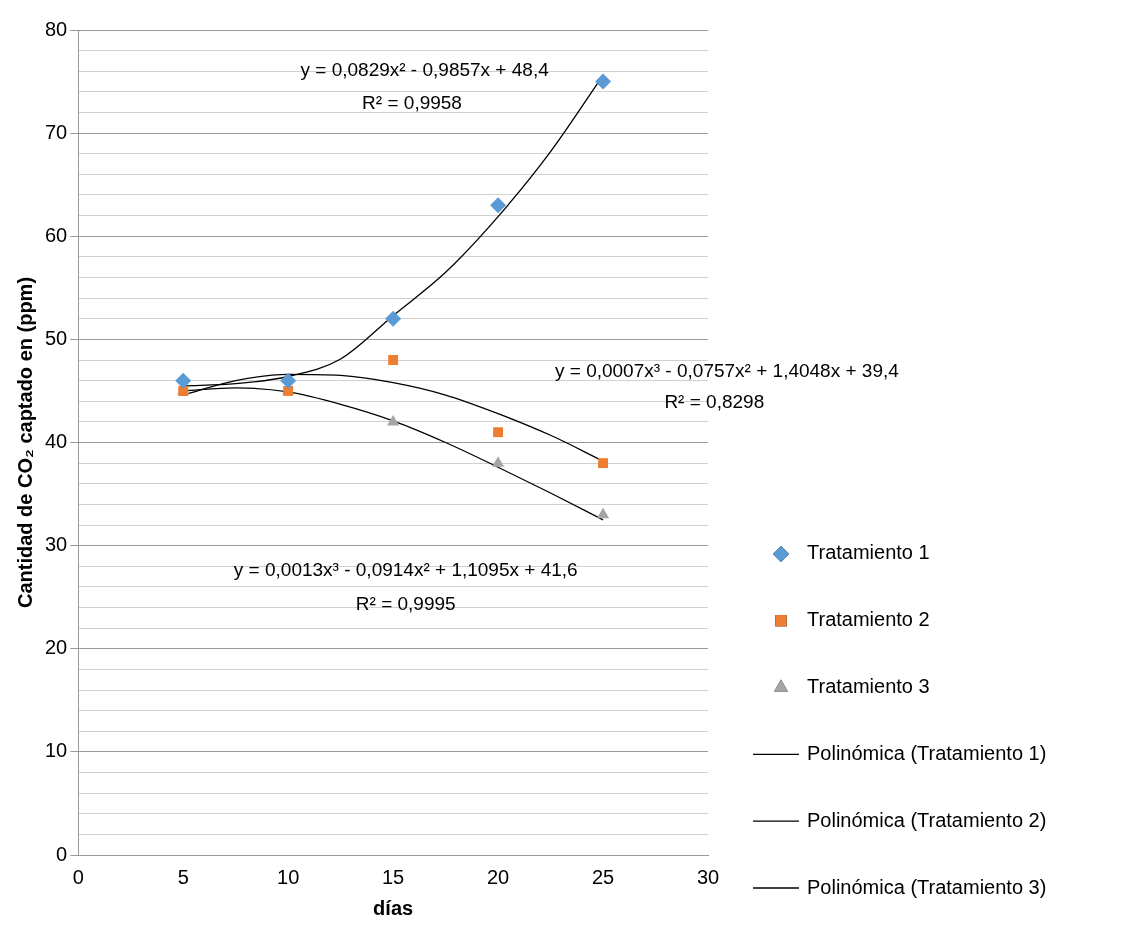 This screenshot has width=1131, height=945. What do you see at coordinates (405, 570) in the screenshot?
I see `annotation: y = 0,0013x³ - 0,0914x² + 1,1095x + 41,6` at bounding box center [405, 570].